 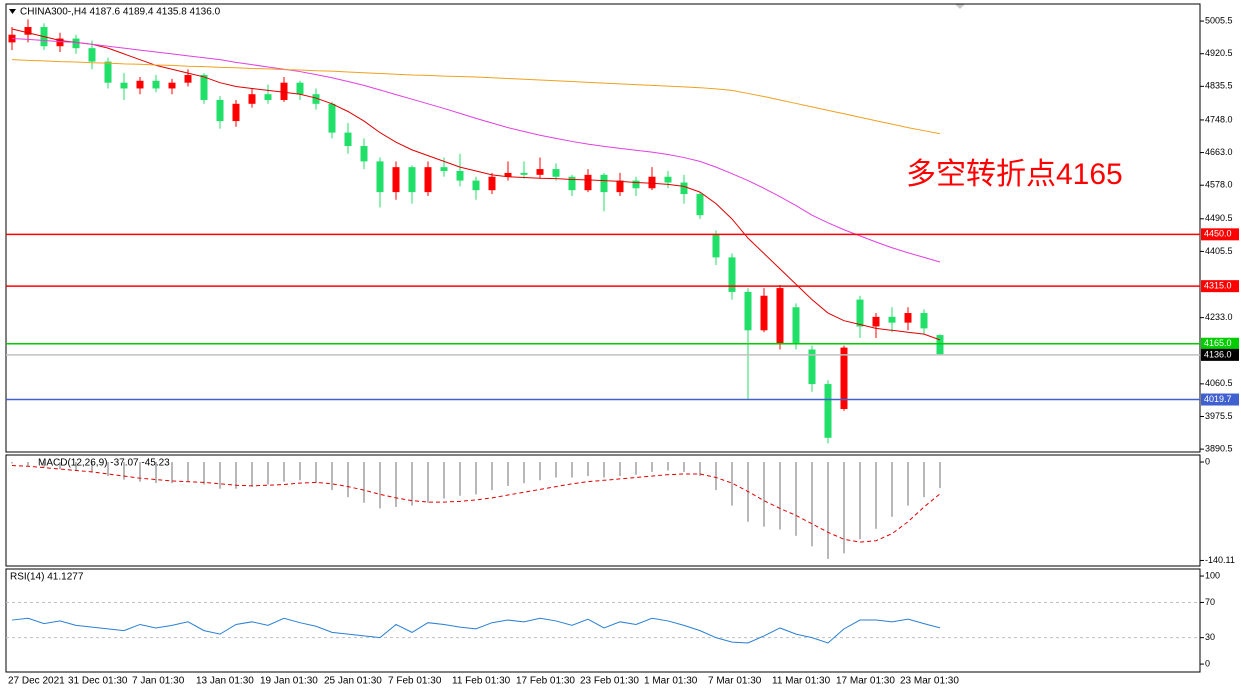 I want to click on price-label: 4165.0, so click(x=1218, y=343).